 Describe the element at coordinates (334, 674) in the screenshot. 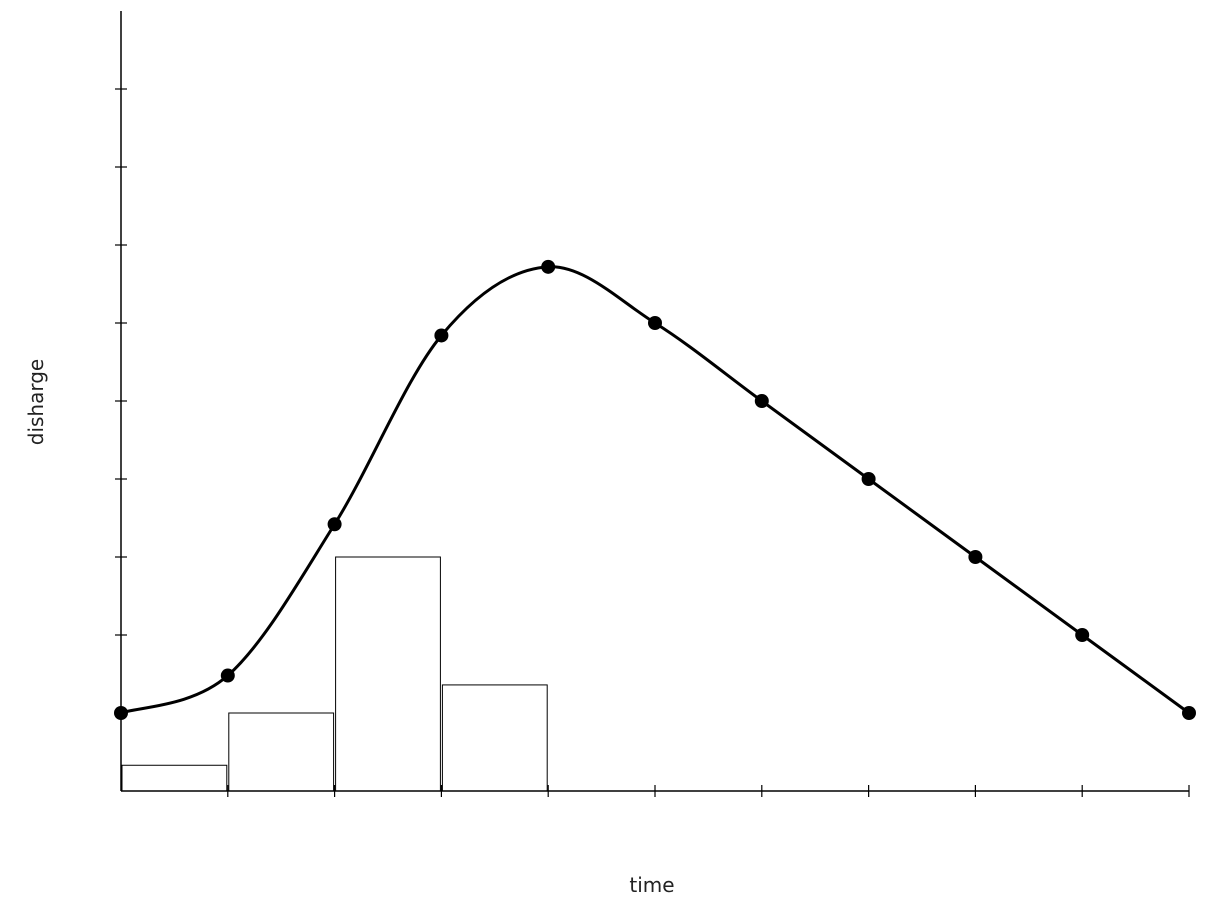

I see `rainfall-bars` at that location.